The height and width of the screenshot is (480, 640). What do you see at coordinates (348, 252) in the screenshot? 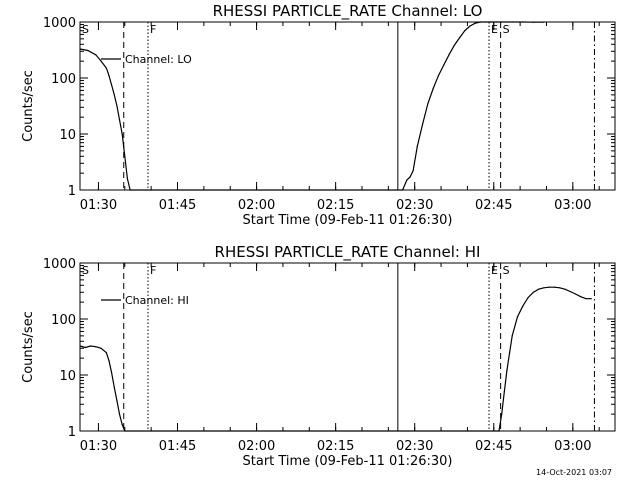
I see `chart-title: RHESSI PARTICLE_RATE Channel: HI` at bounding box center [348, 252].